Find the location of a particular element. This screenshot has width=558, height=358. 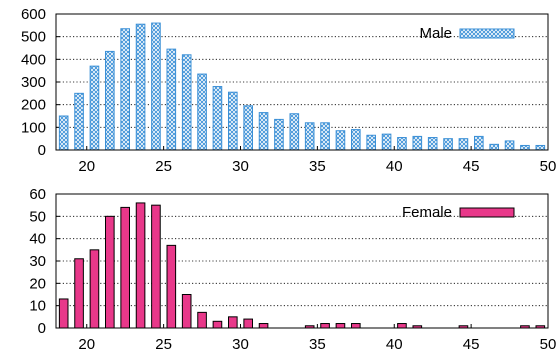

y-tick-label: 100 is located at coordinates (33, 127).